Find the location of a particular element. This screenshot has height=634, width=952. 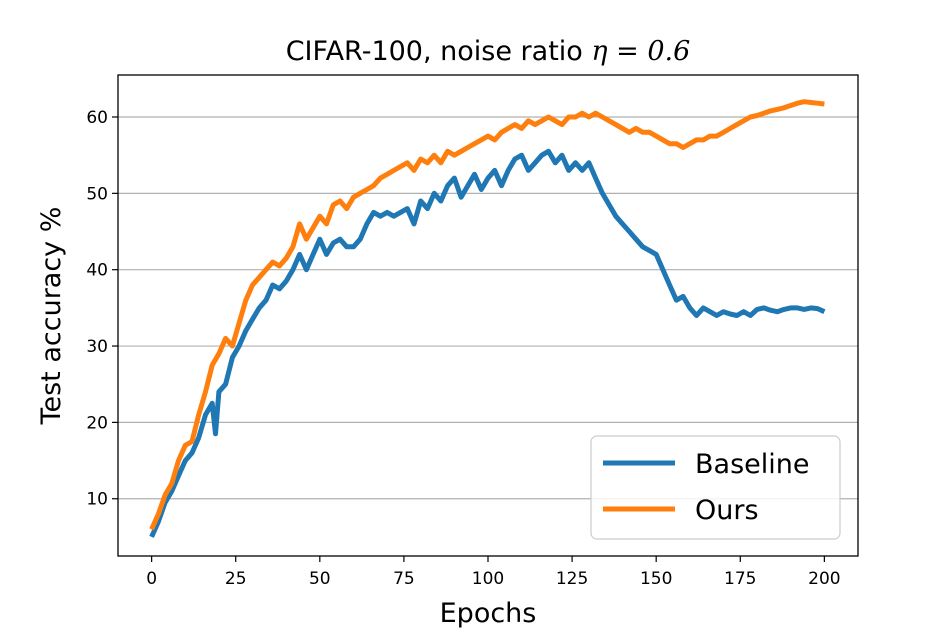

x-tick-label: 175 is located at coordinates (740, 579).